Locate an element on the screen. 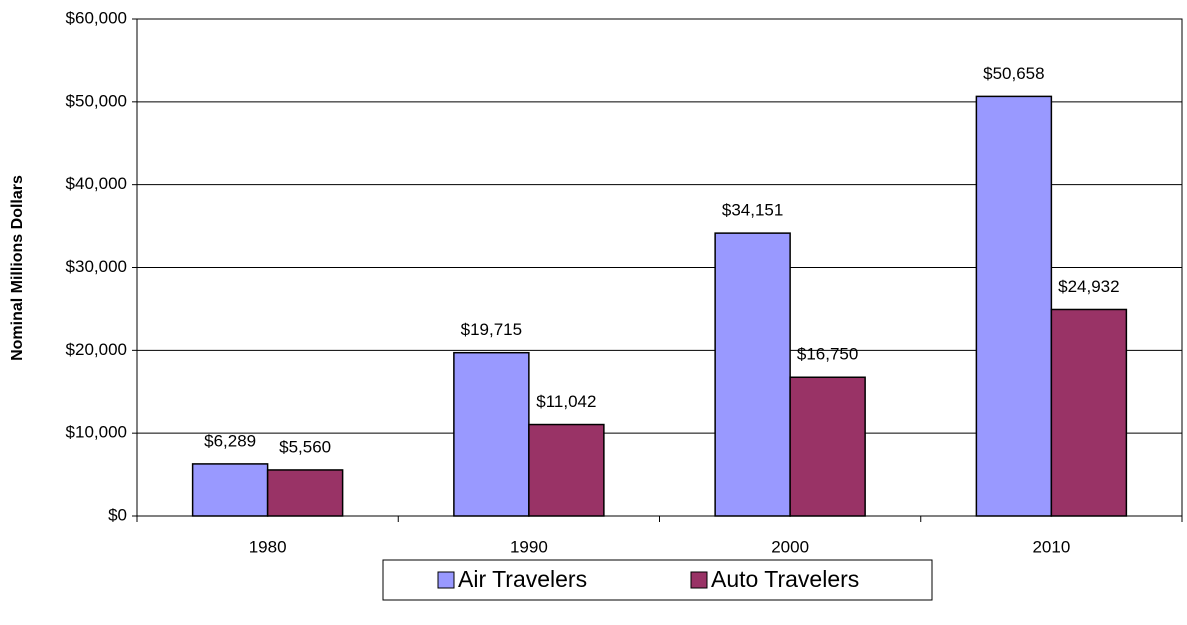  y-tick-label: $0 is located at coordinates (117, 514).